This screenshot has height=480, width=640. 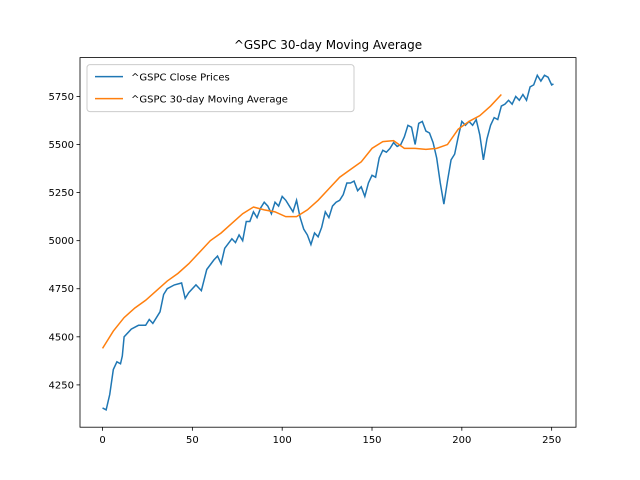 What do you see at coordinates (551, 440) in the screenshot?
I see `x-tick-label: 250` at bounding box center [551, 440].